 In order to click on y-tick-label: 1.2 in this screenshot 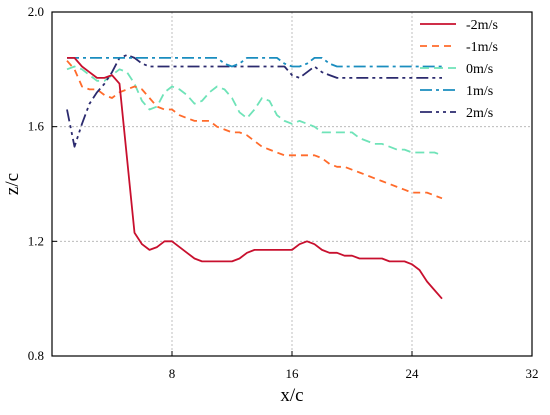, I will do `click(36, 240)`.